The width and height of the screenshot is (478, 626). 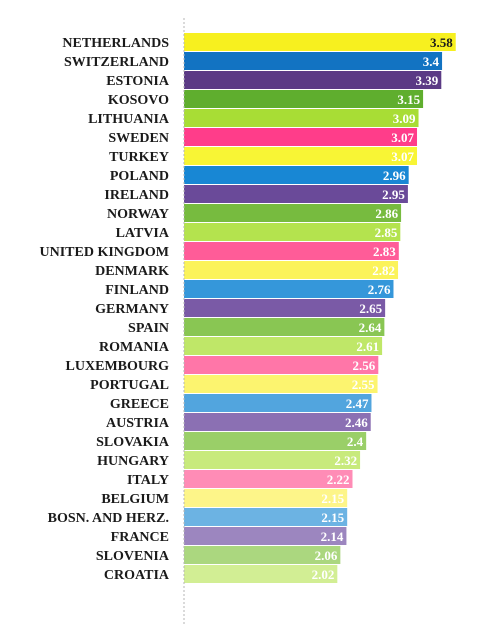 What do you see at coordinates (338, 479) in the screenshot?
I see `value-label: 2.22` at bounding box center [338, 479].